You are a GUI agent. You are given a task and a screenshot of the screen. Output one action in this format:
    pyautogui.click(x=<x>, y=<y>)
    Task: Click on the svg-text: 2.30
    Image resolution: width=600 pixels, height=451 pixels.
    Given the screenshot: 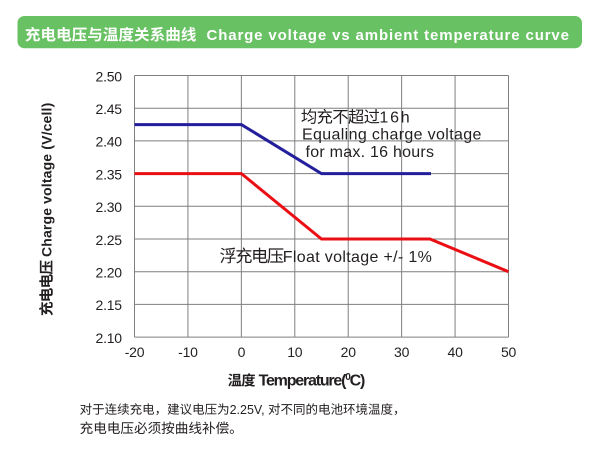 What is the action you would take?
    pyautogui.click(x=109, y=207)
    